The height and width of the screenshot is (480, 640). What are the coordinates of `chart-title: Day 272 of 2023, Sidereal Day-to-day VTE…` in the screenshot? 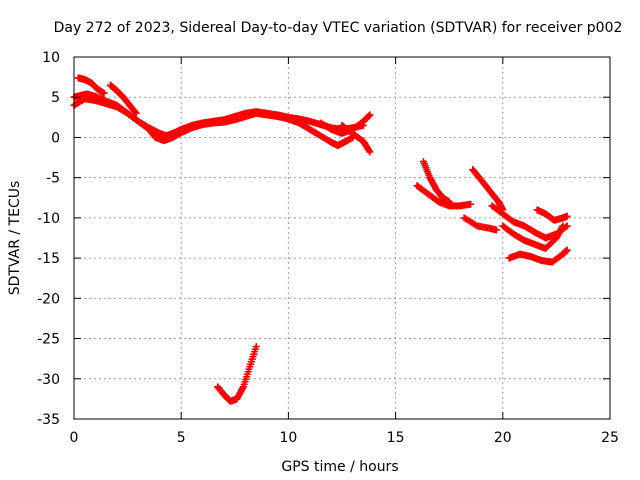 It's located at (338, 28).